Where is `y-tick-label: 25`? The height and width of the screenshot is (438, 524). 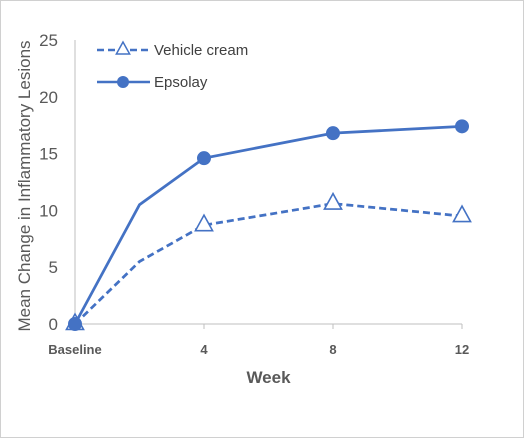 y-tick-label: 25 is located at coordinates (48, 40).